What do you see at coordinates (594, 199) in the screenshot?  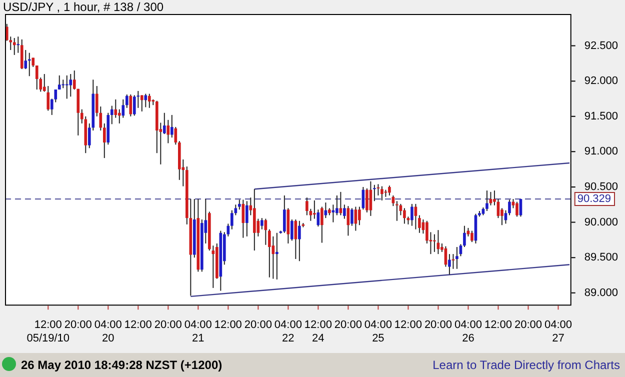 I see `ref-line-label: 90.329` at bounding box center [594, 199].